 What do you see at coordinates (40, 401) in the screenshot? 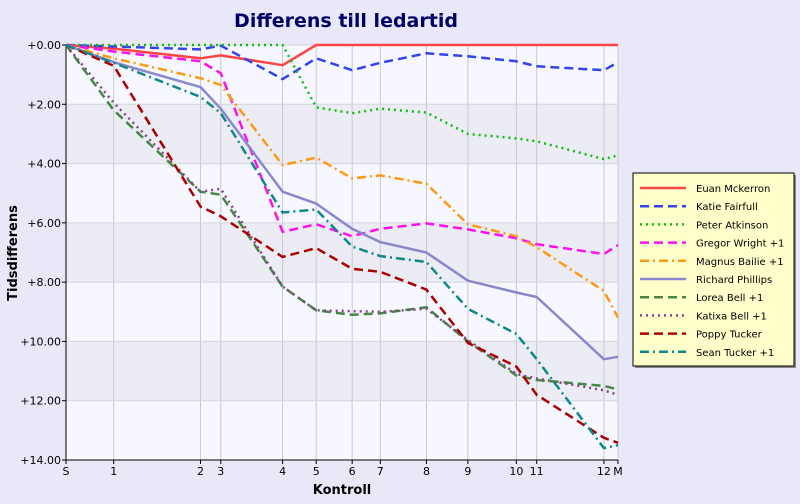
I see `y-tick-label: +12.00` at bounding box center [40, 401].